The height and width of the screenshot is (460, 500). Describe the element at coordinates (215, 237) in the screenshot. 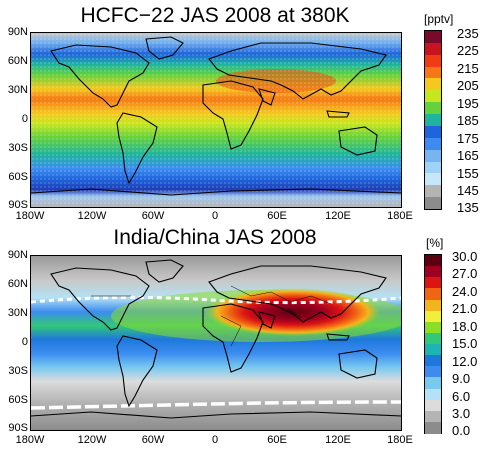

I see `bottom-panel-title: India/China JAS 2008` at that location.